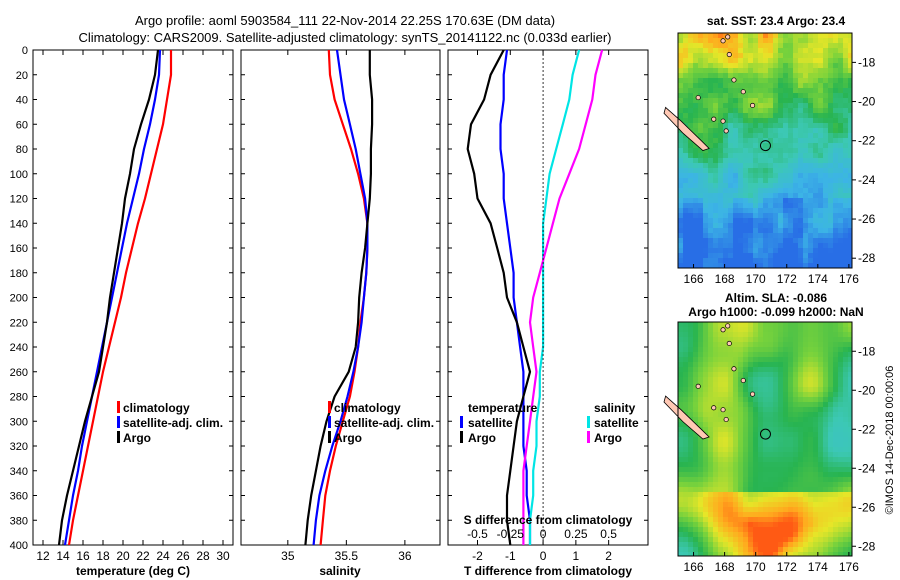  What do you see at coordinates (22, 150) in the screenshot?
I see `depth-tick-label: 80` at bounding box center [22, 150].